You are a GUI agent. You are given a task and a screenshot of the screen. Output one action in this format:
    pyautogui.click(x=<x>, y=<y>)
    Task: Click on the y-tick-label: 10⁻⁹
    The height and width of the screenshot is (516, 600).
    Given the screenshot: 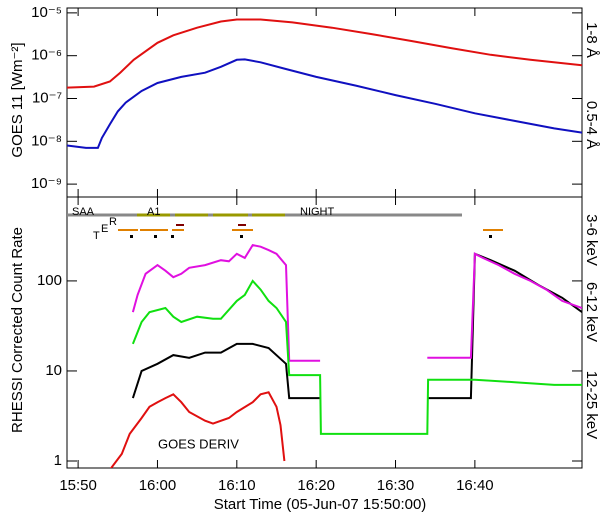 What is the action you would take?
    pyautogui.click(x=46, y=183)
    